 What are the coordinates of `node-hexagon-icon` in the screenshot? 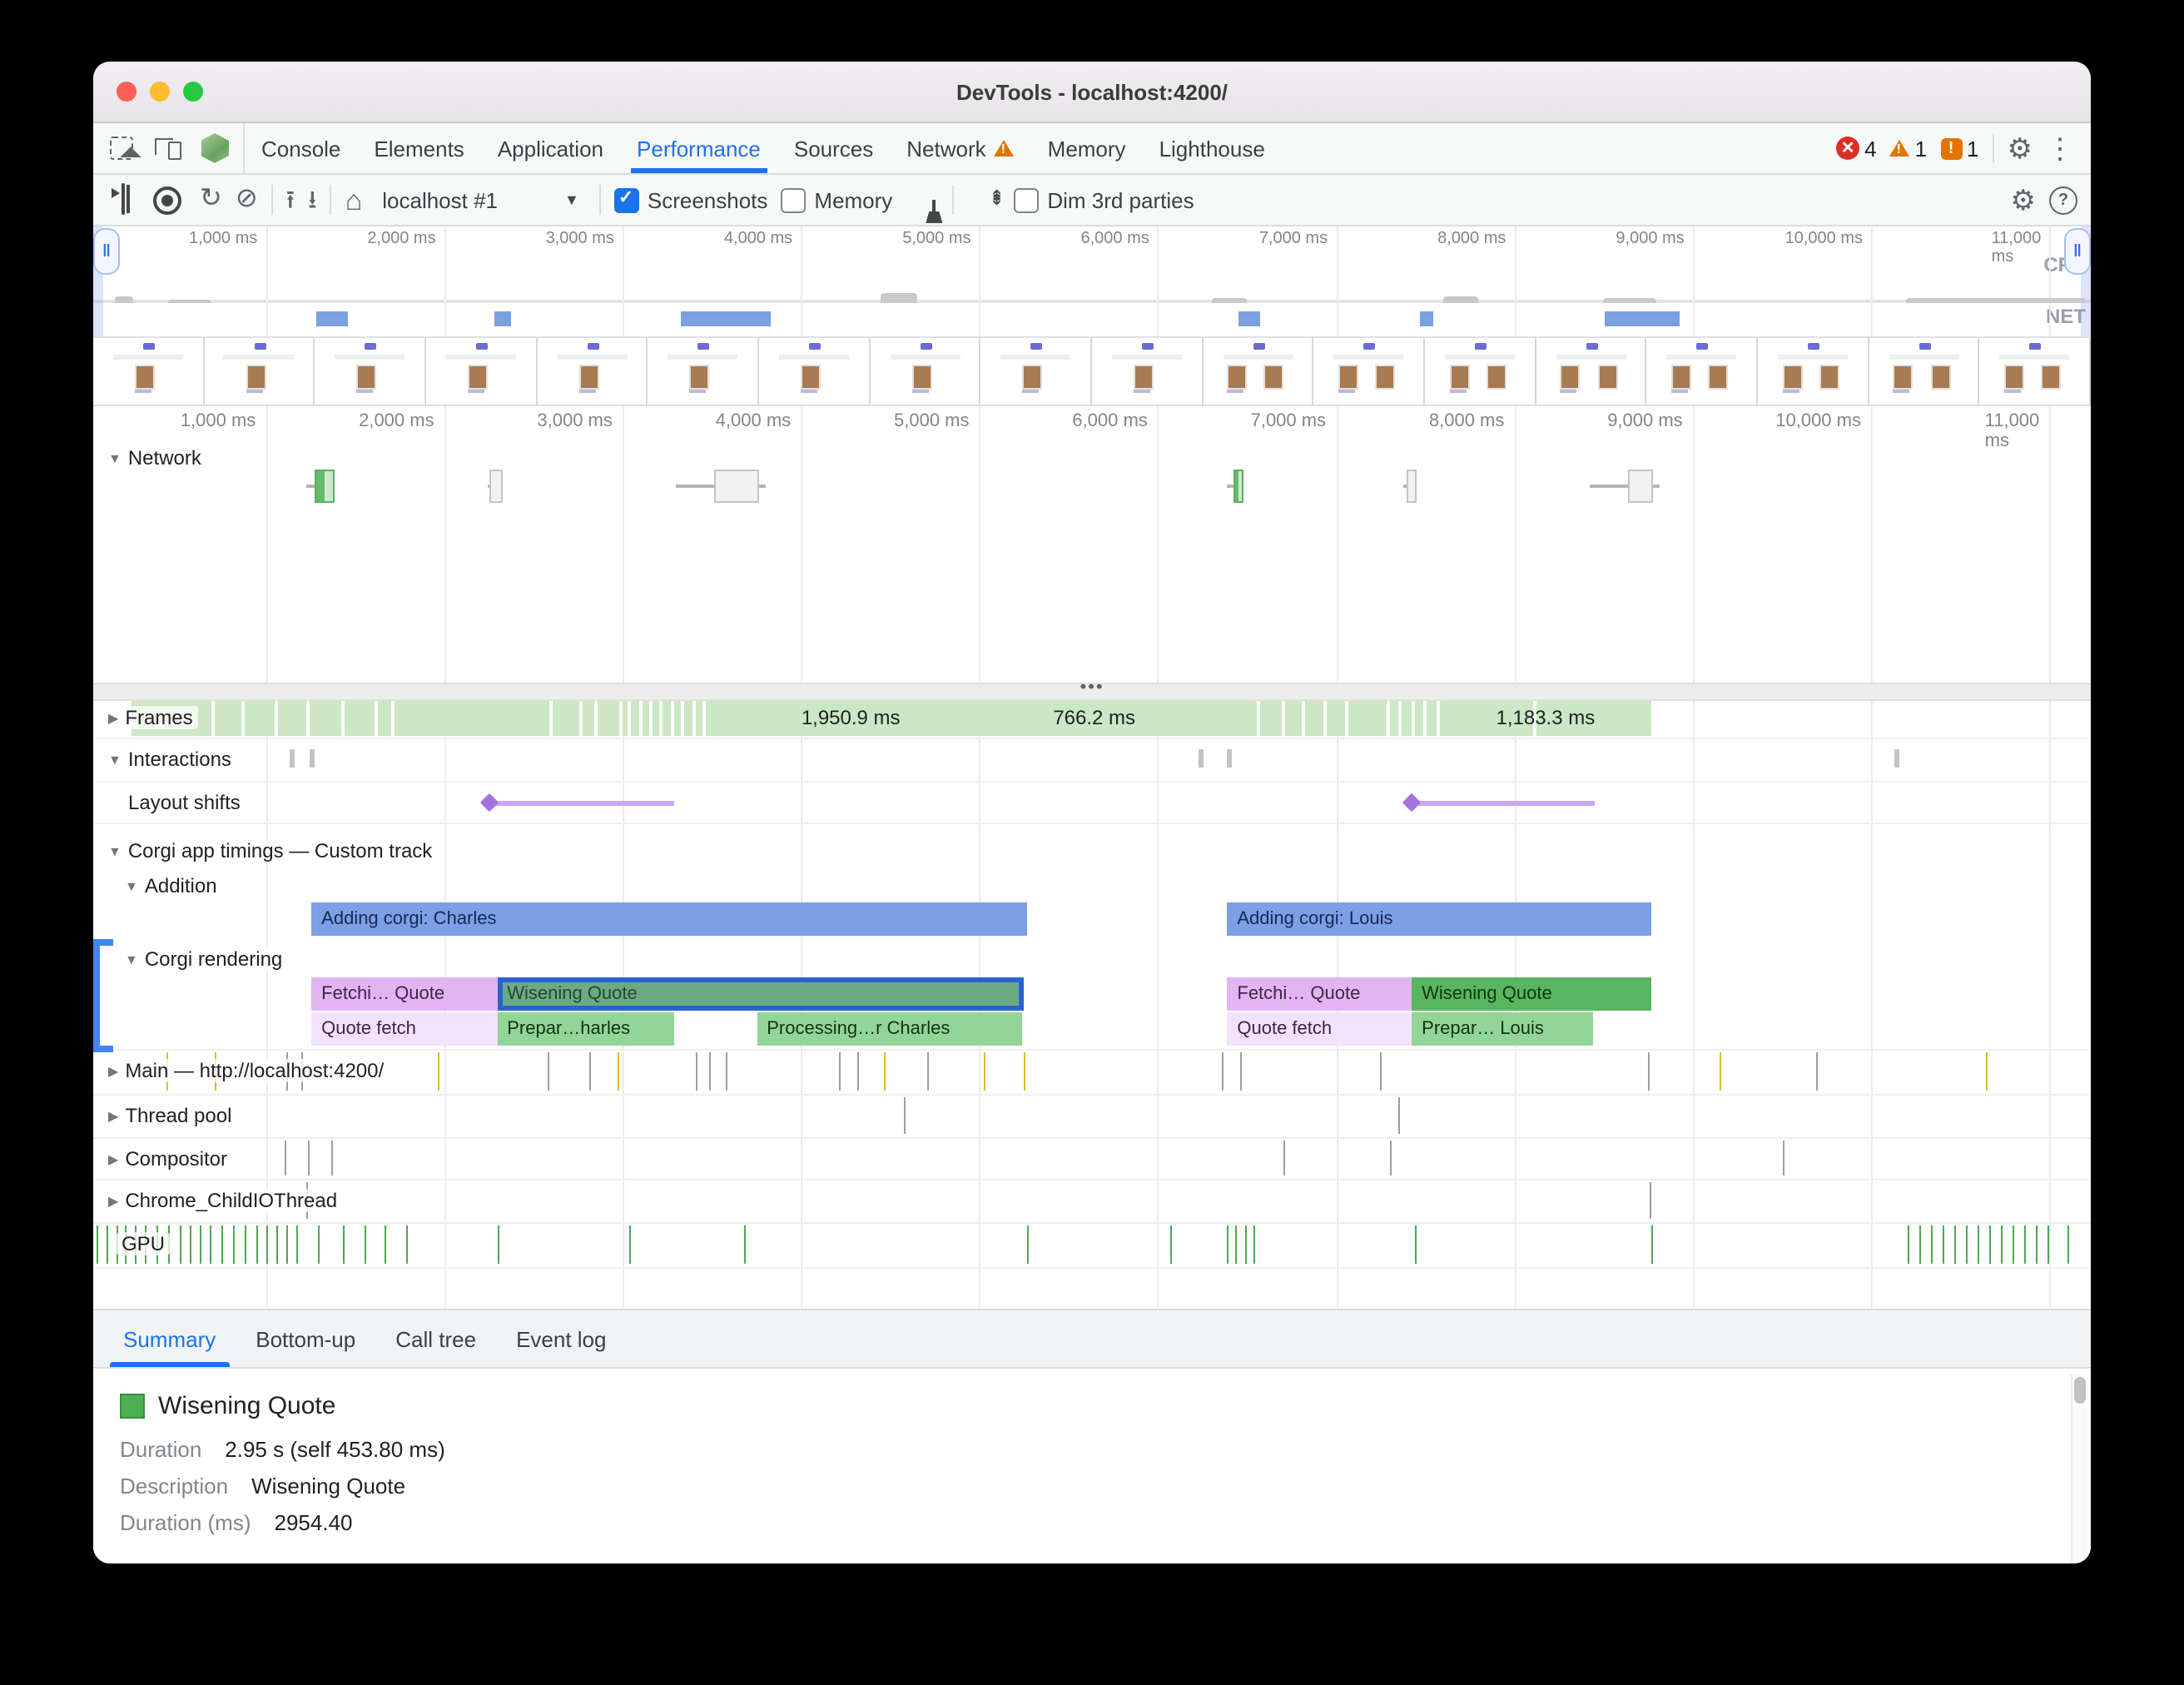 It's located at (215, 148).